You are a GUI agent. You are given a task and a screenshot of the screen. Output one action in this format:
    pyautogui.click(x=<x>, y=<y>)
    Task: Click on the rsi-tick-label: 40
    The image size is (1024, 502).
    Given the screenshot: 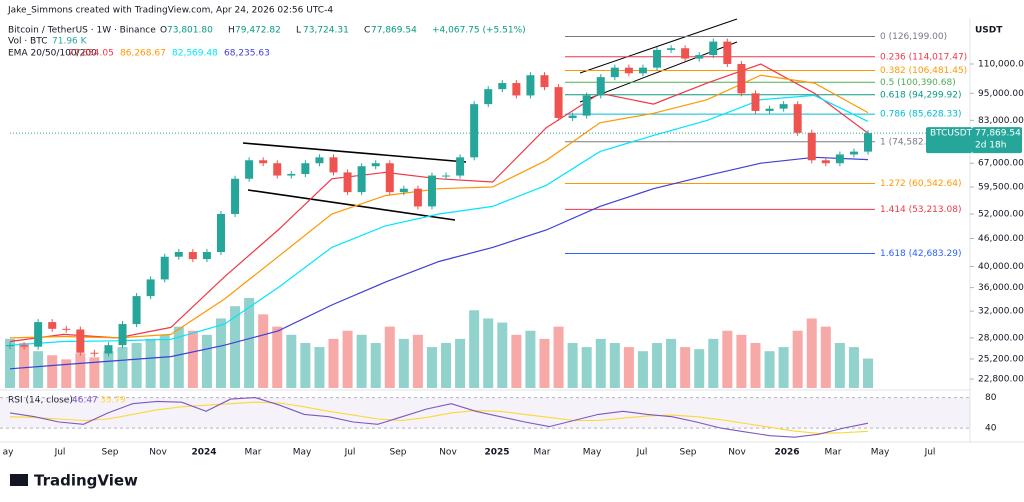 What is the action you would take?
    pyautogui.click(x=991, y=429)
    